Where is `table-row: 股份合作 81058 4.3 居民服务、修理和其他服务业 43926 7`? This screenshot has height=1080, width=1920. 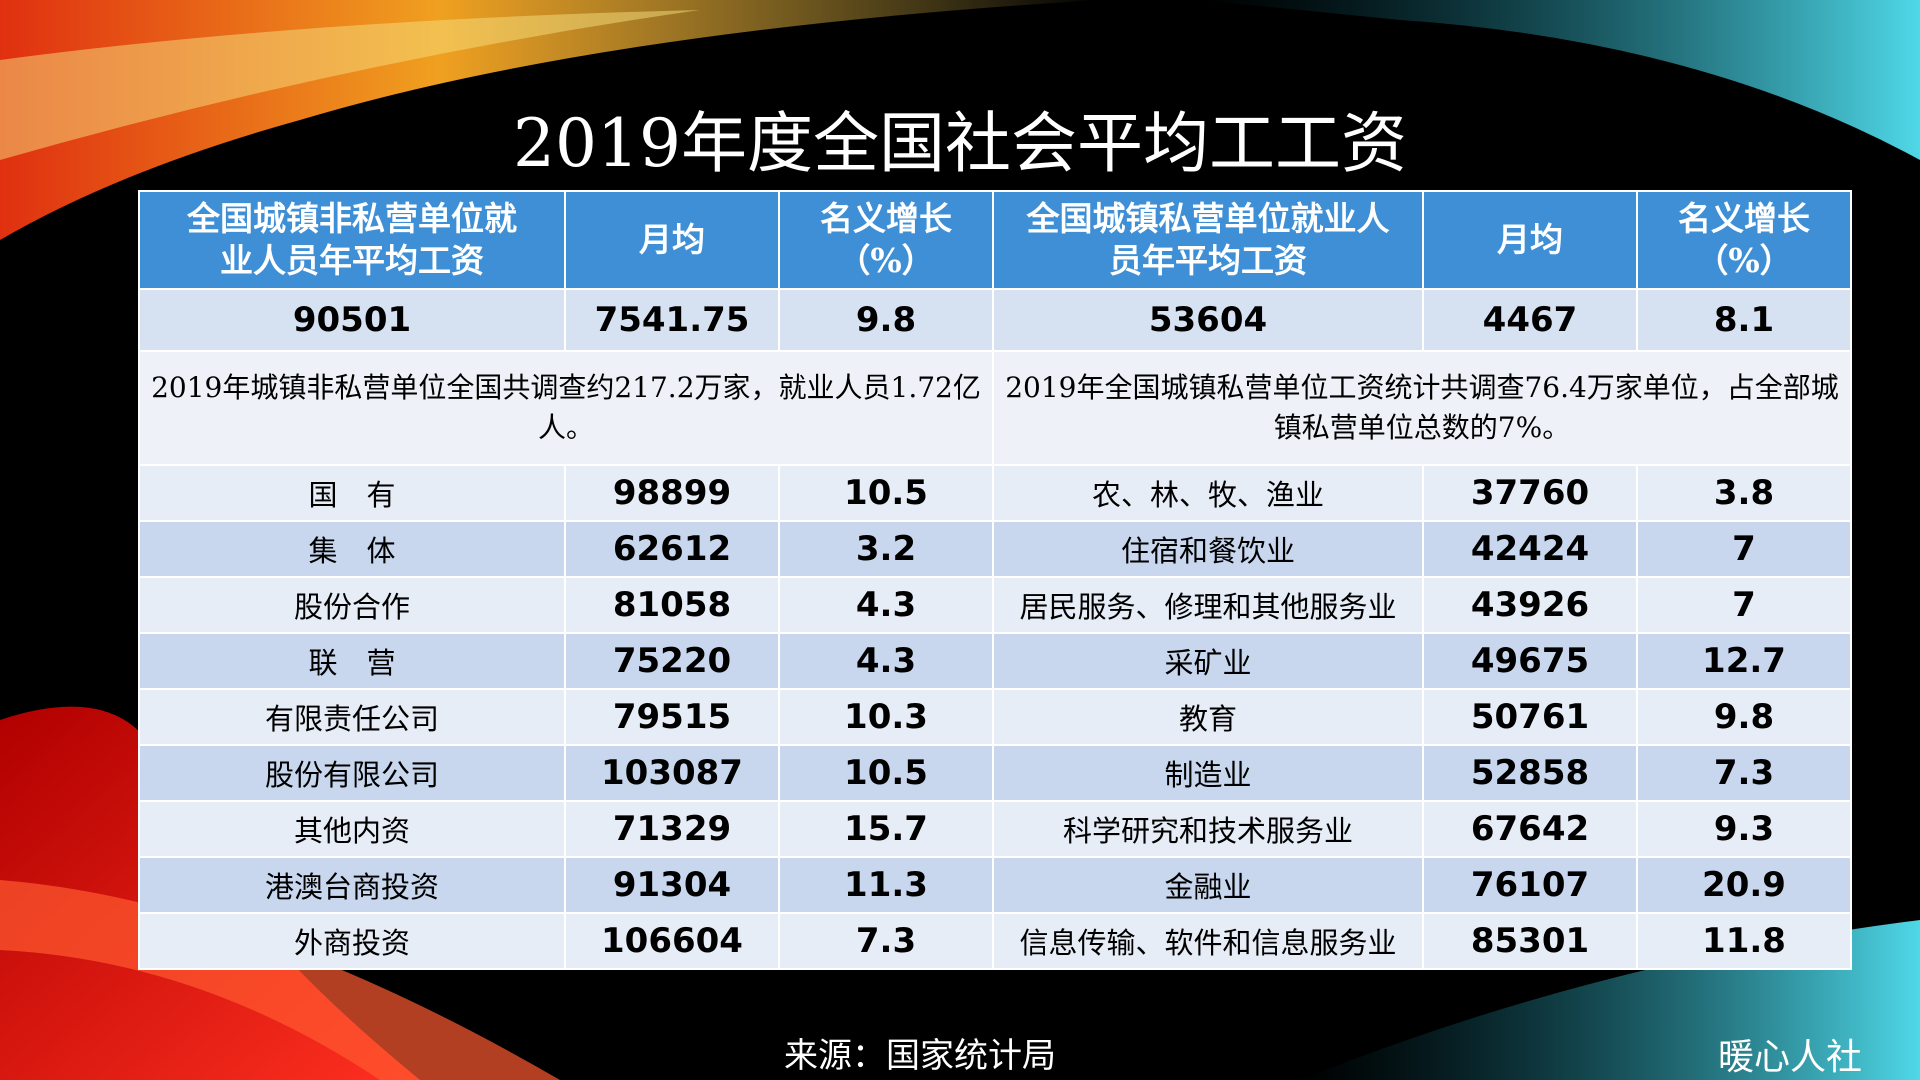 table-row: 股份合作 81058 4.3 居民服务、修理和其他服务业 43926 7 is located at coordinates (995, 605).